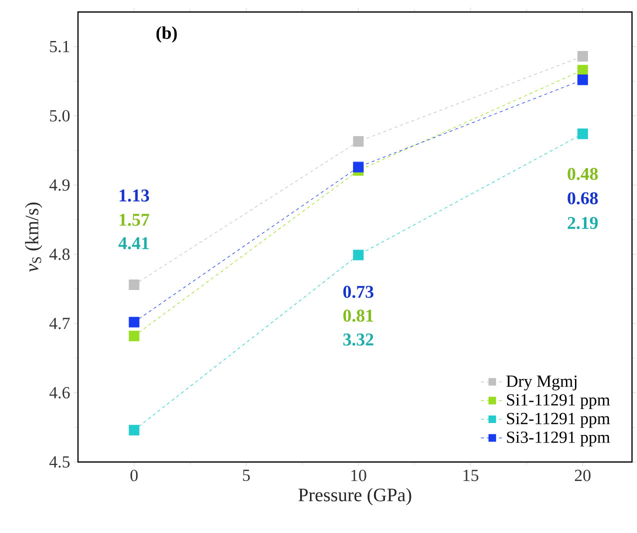 The image size is (637, 533). I want to click on x-tick-label: 15, so click(471, 476).